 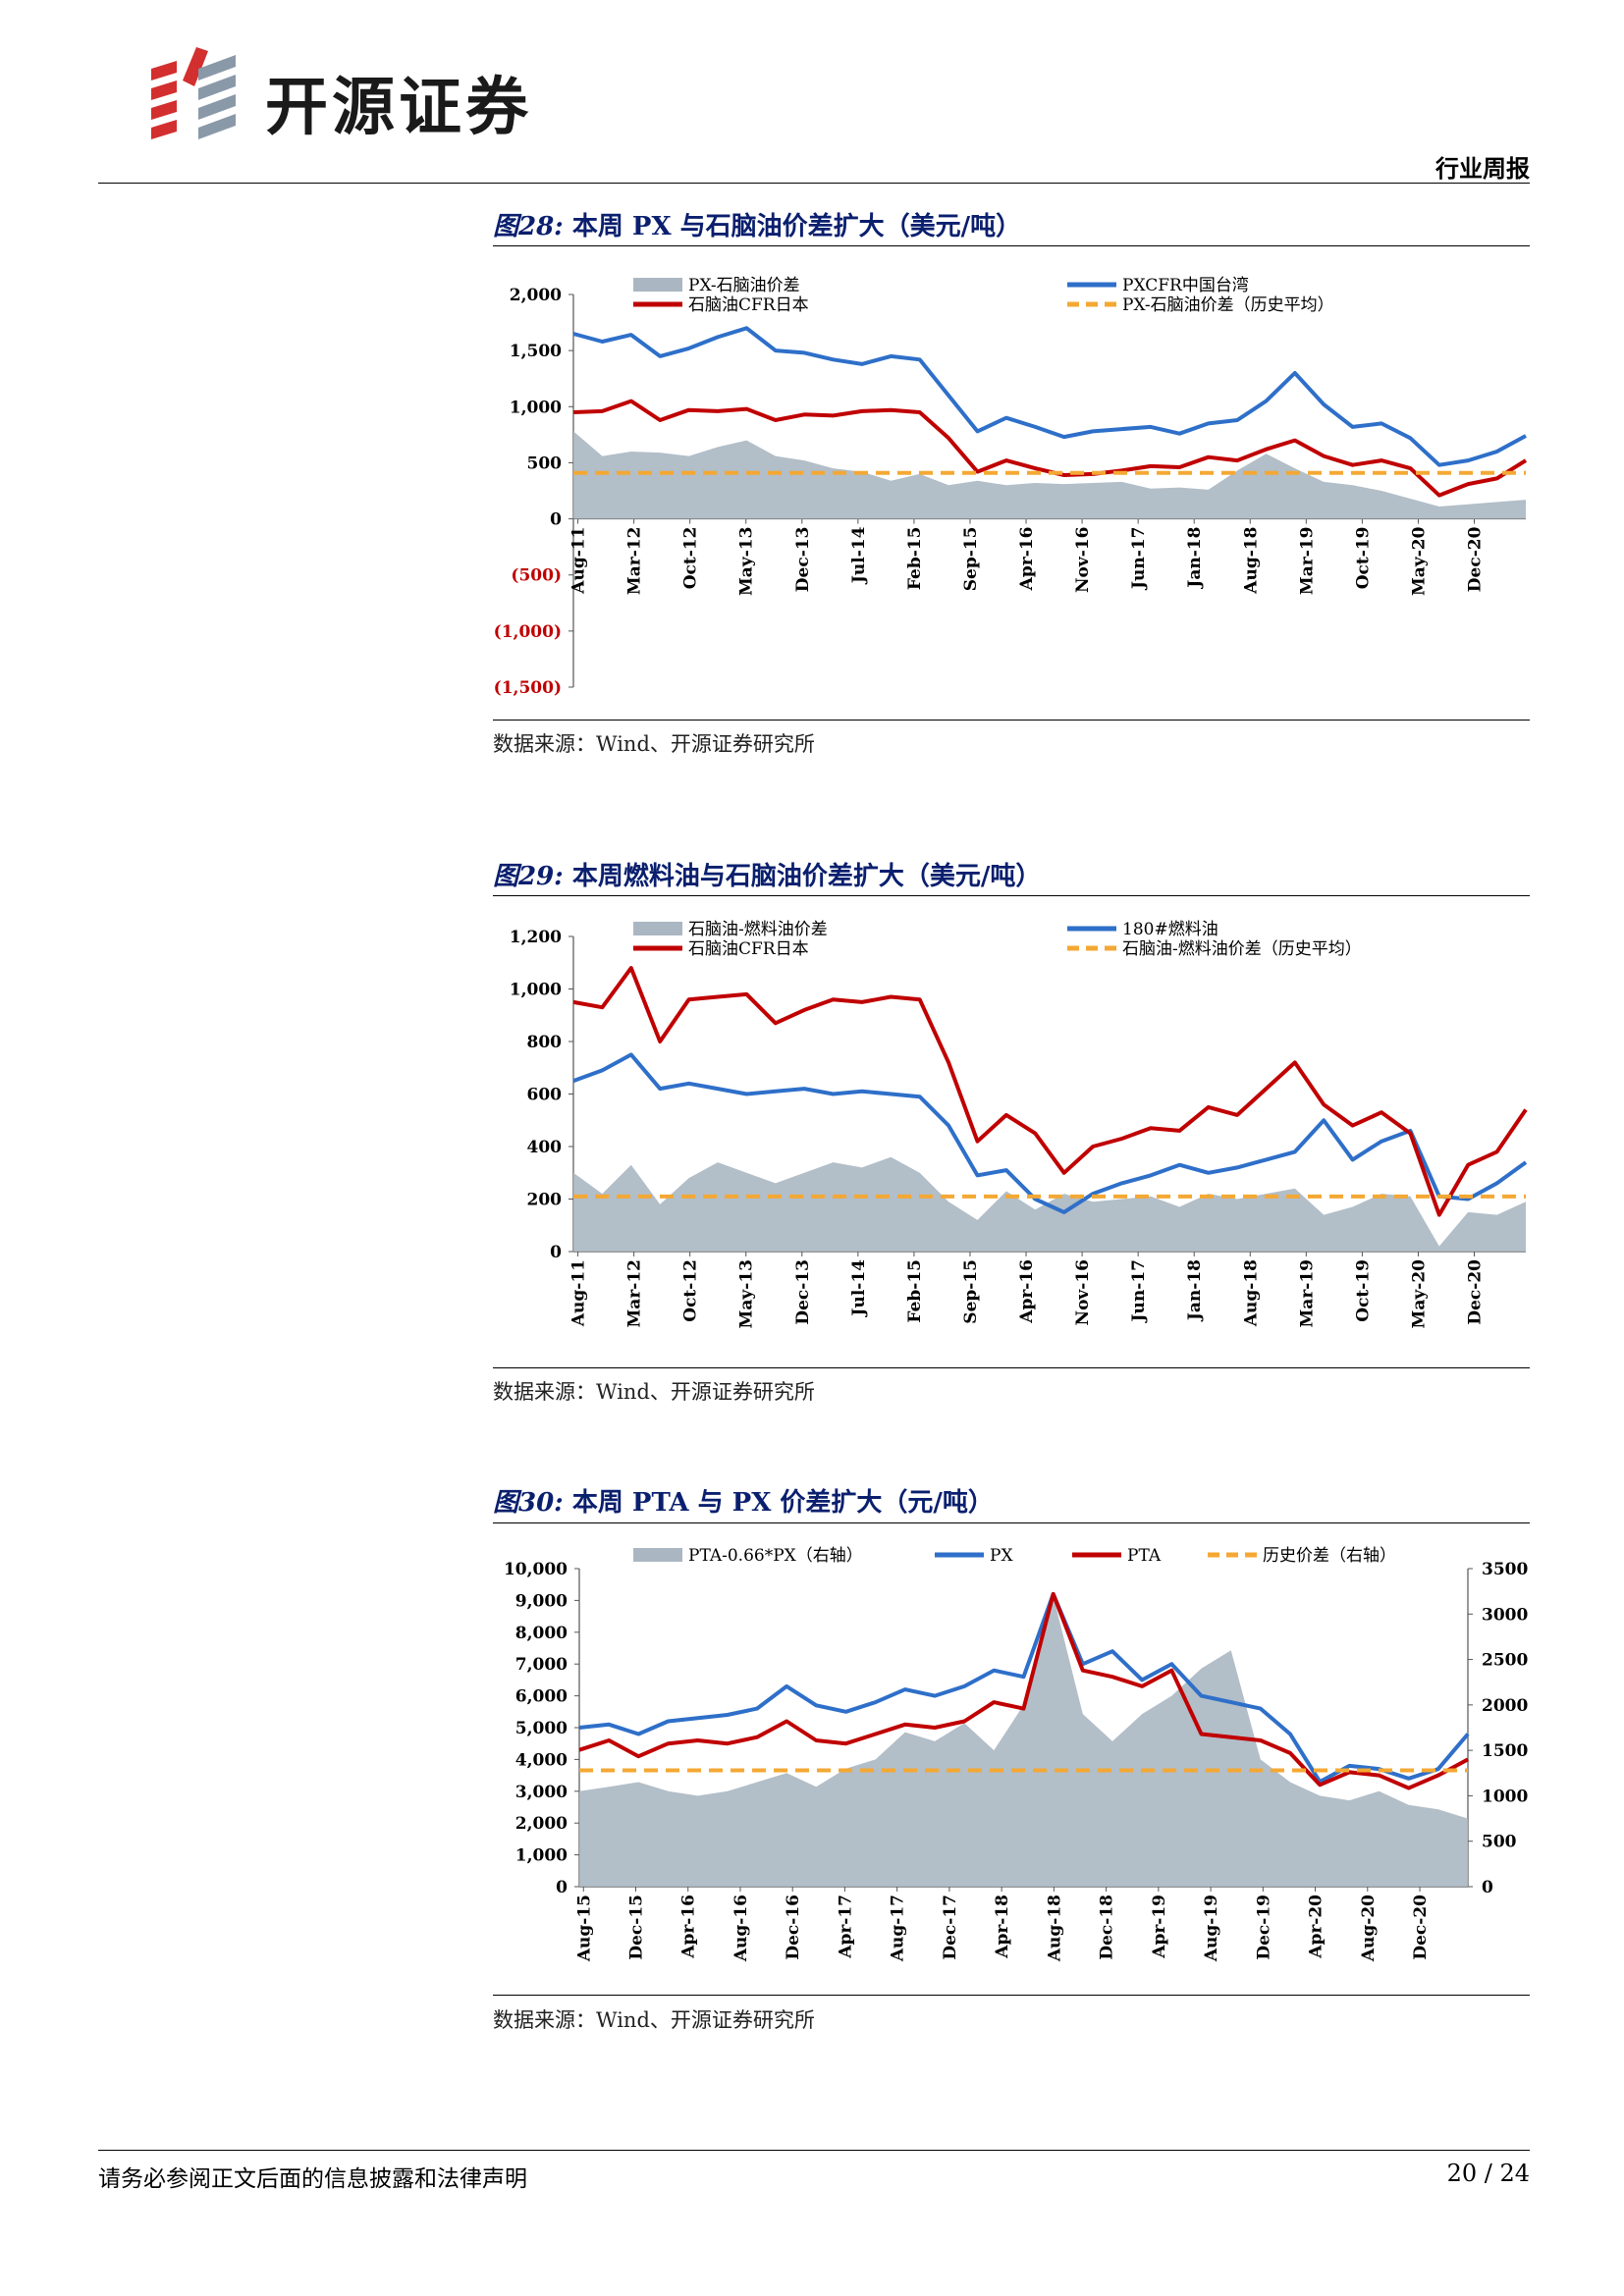 What do you see at coordinates (545, 1147) in the screenshot?
I see `y-tick-label: 400` at bounding box center [545, 1147].